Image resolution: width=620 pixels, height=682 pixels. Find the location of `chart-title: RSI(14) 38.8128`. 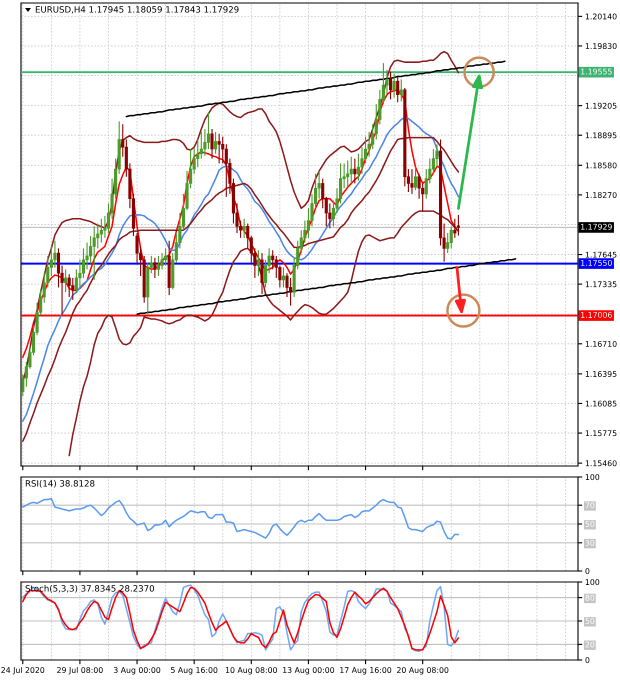

chart-title: RSI(14) 38.8128 is located at coordinates (60, 484).